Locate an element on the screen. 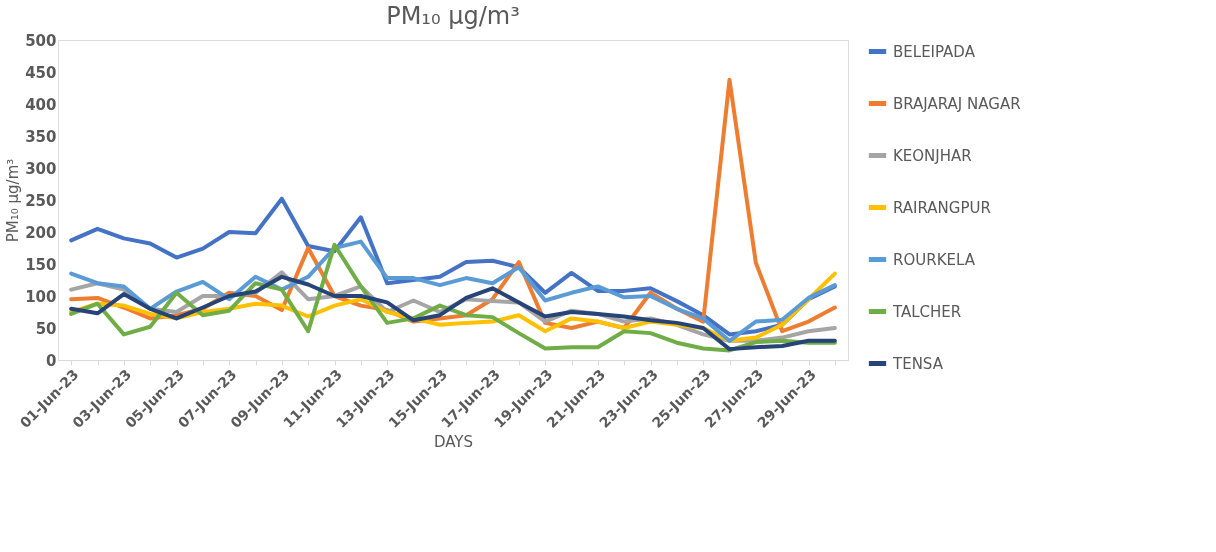 The image size is (1216, 552). y-tick-label: 350 is located at coordinates (41, 136).